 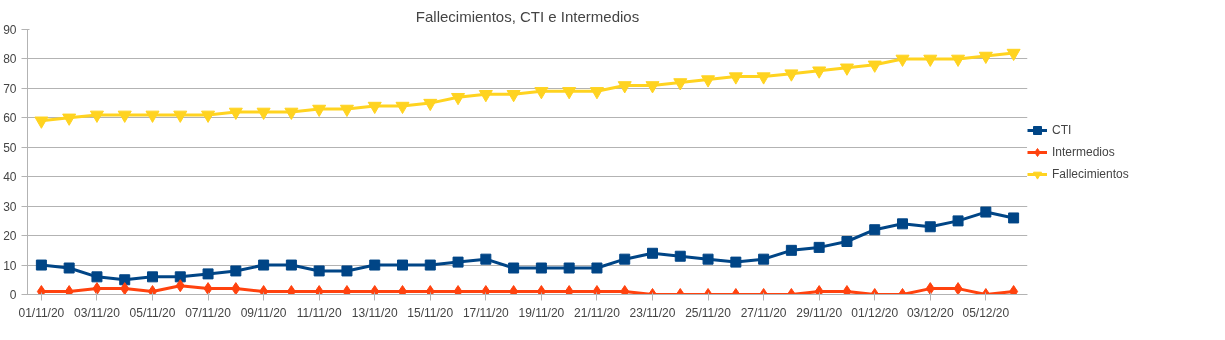 I want to click on x-tick-label: 11/11/20, so click(x=319, y=312).